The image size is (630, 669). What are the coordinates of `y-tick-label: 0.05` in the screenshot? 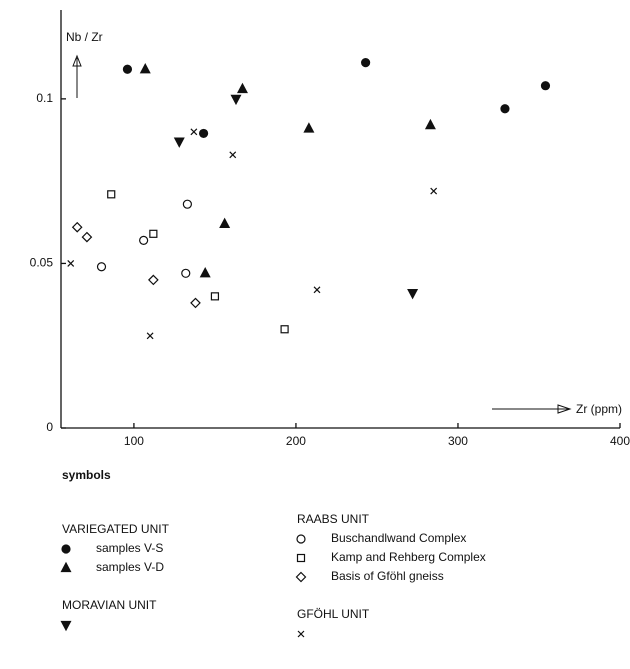 It's located at (42, 263).